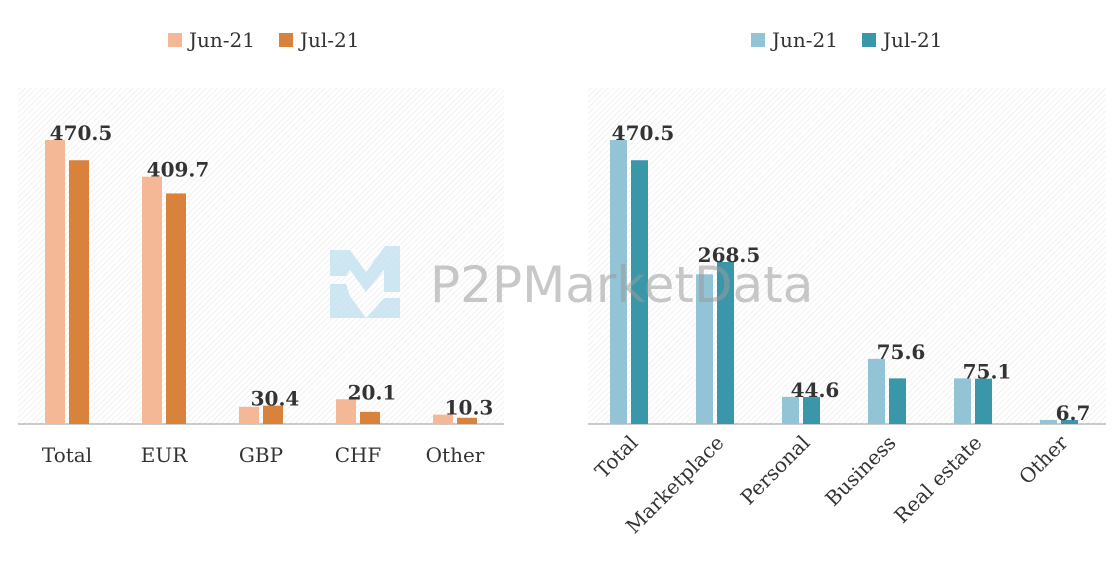 The height and width of the screenshot is (568, 1119). I want to click on bar-eur-jun21, so click(152, 300).